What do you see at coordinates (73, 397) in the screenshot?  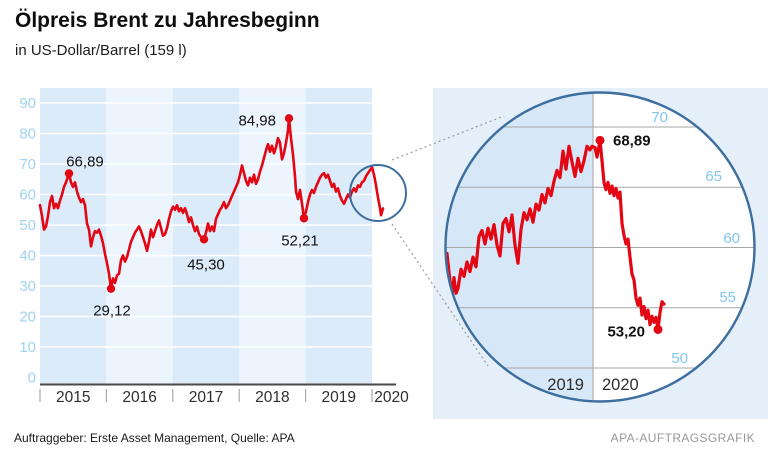 I see `year-label-2015: 2015` at bounding box center [73, 397].